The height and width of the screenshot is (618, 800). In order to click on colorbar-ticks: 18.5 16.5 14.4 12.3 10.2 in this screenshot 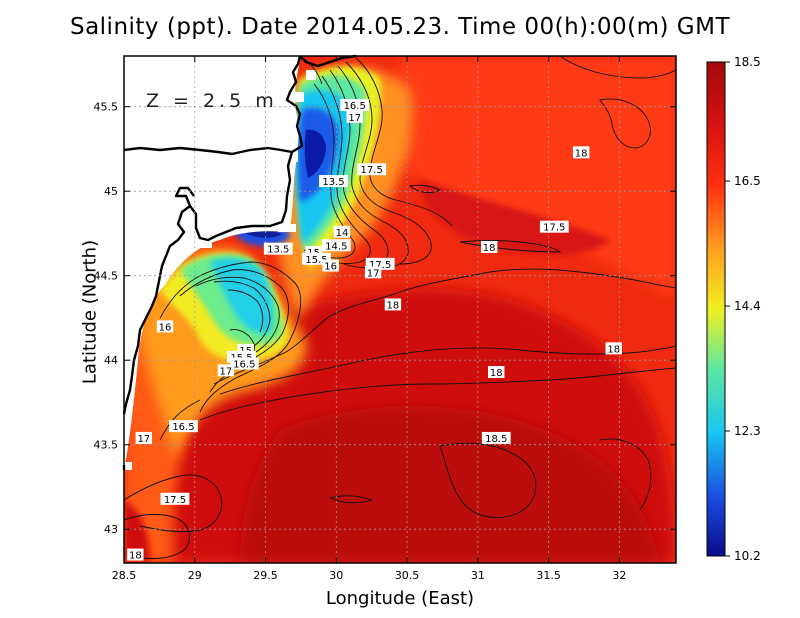, I will do `click(743, 309)`.